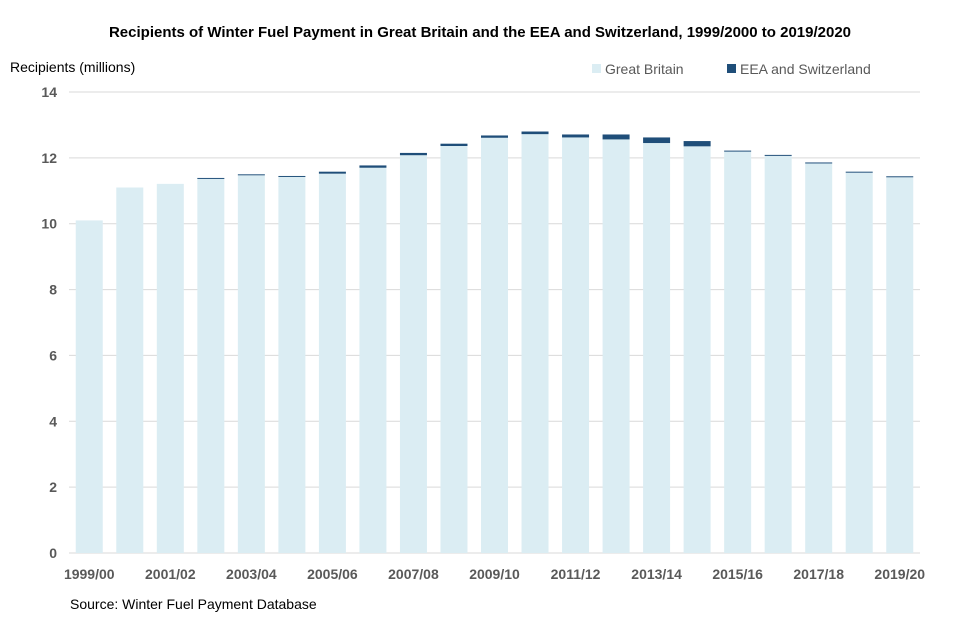 The width and height of the screenshot is (960, 640). Describe the element at coordinates (49, 92) in the screenshot. I see `y-tick-label: 14` at that location.